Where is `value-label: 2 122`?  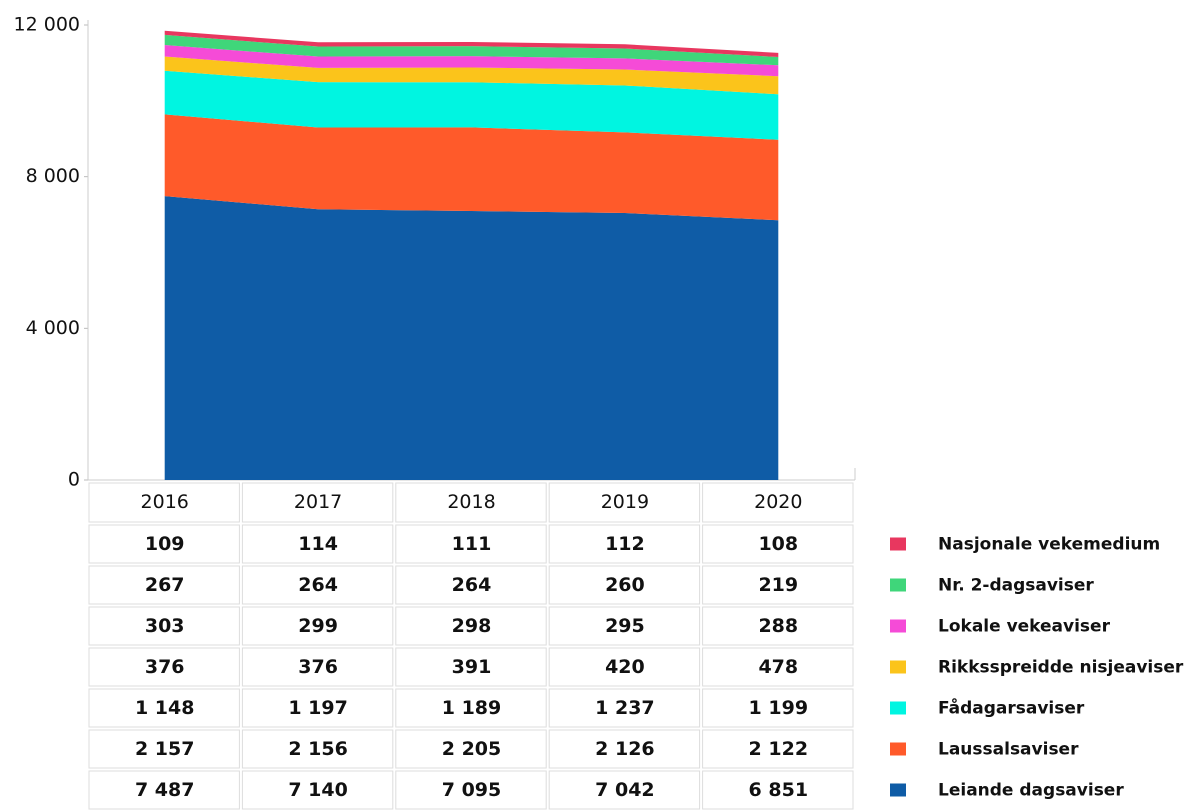
value-label: 2 122 is located at coordinates (779, 749).